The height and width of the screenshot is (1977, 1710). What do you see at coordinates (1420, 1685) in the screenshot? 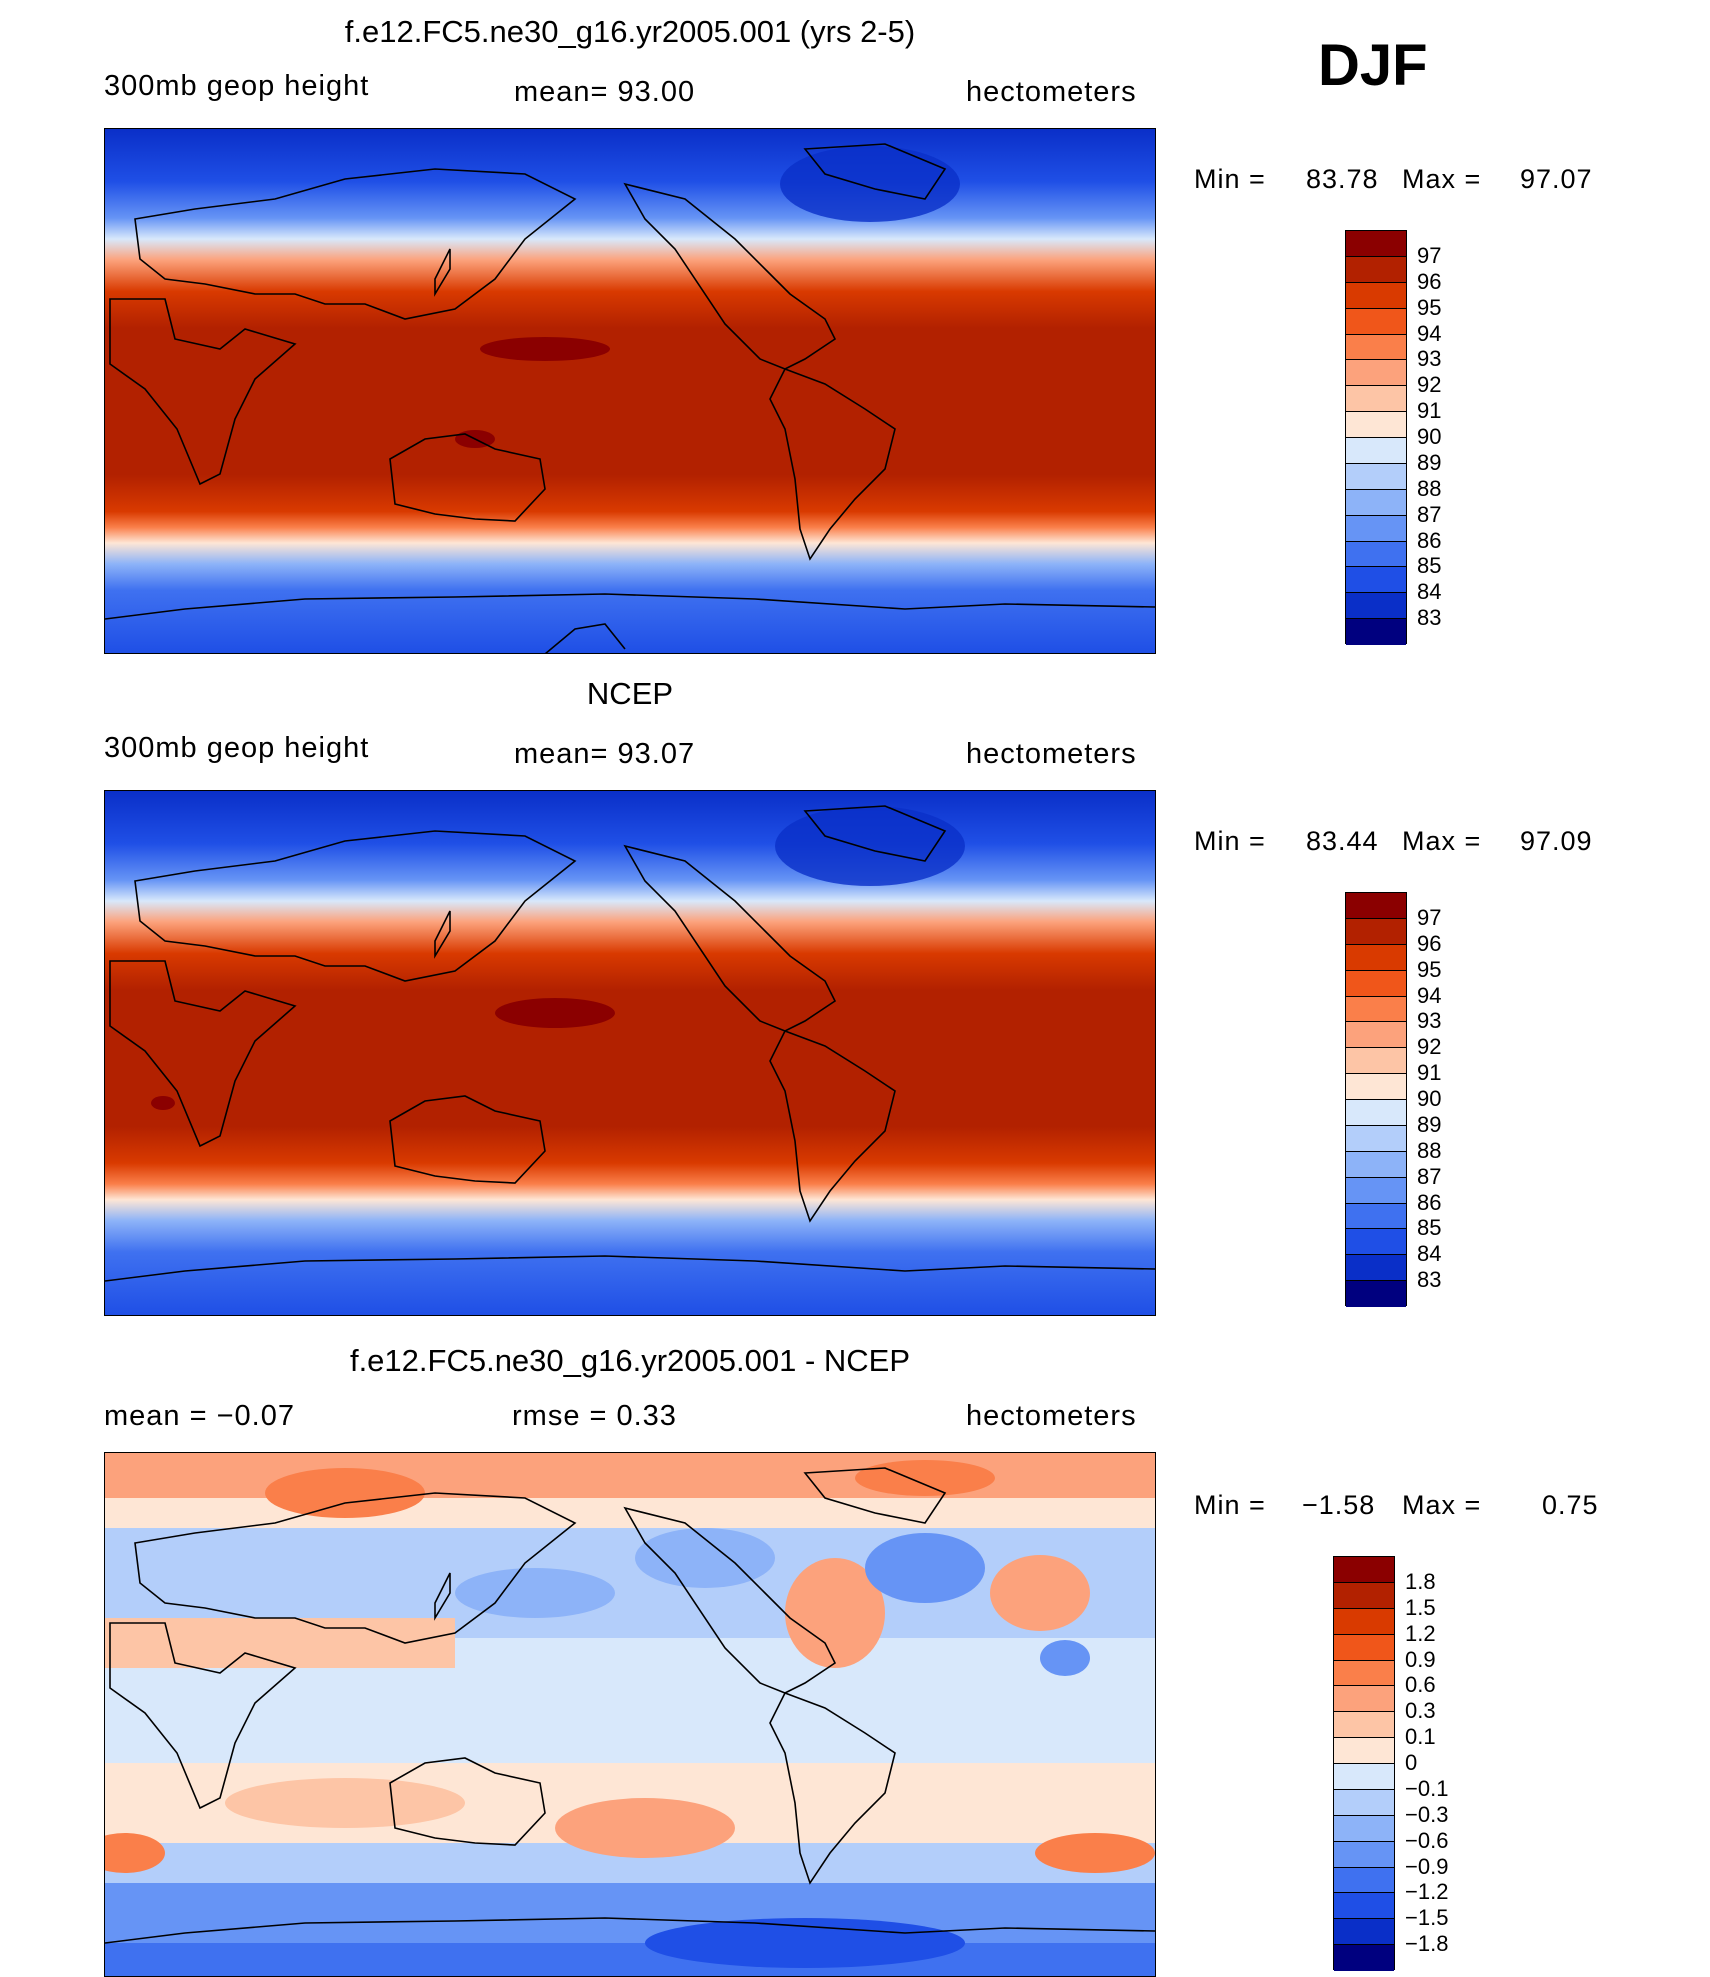
I see `colorbar-tick-label: 0.6` at bounding box center [1420, 1685].